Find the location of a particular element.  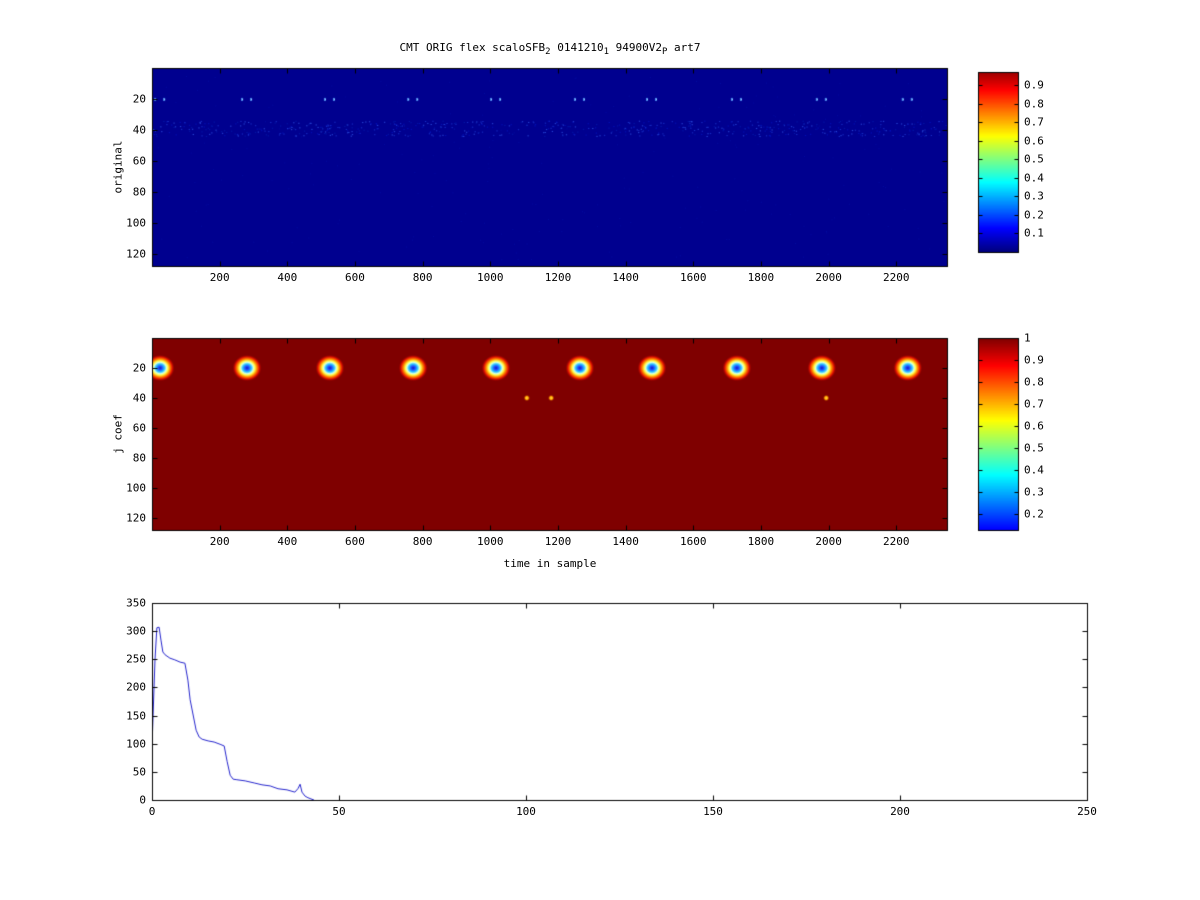

title-text: CMT ORIG flex scaloSFB is located at coordinates (472, 47).